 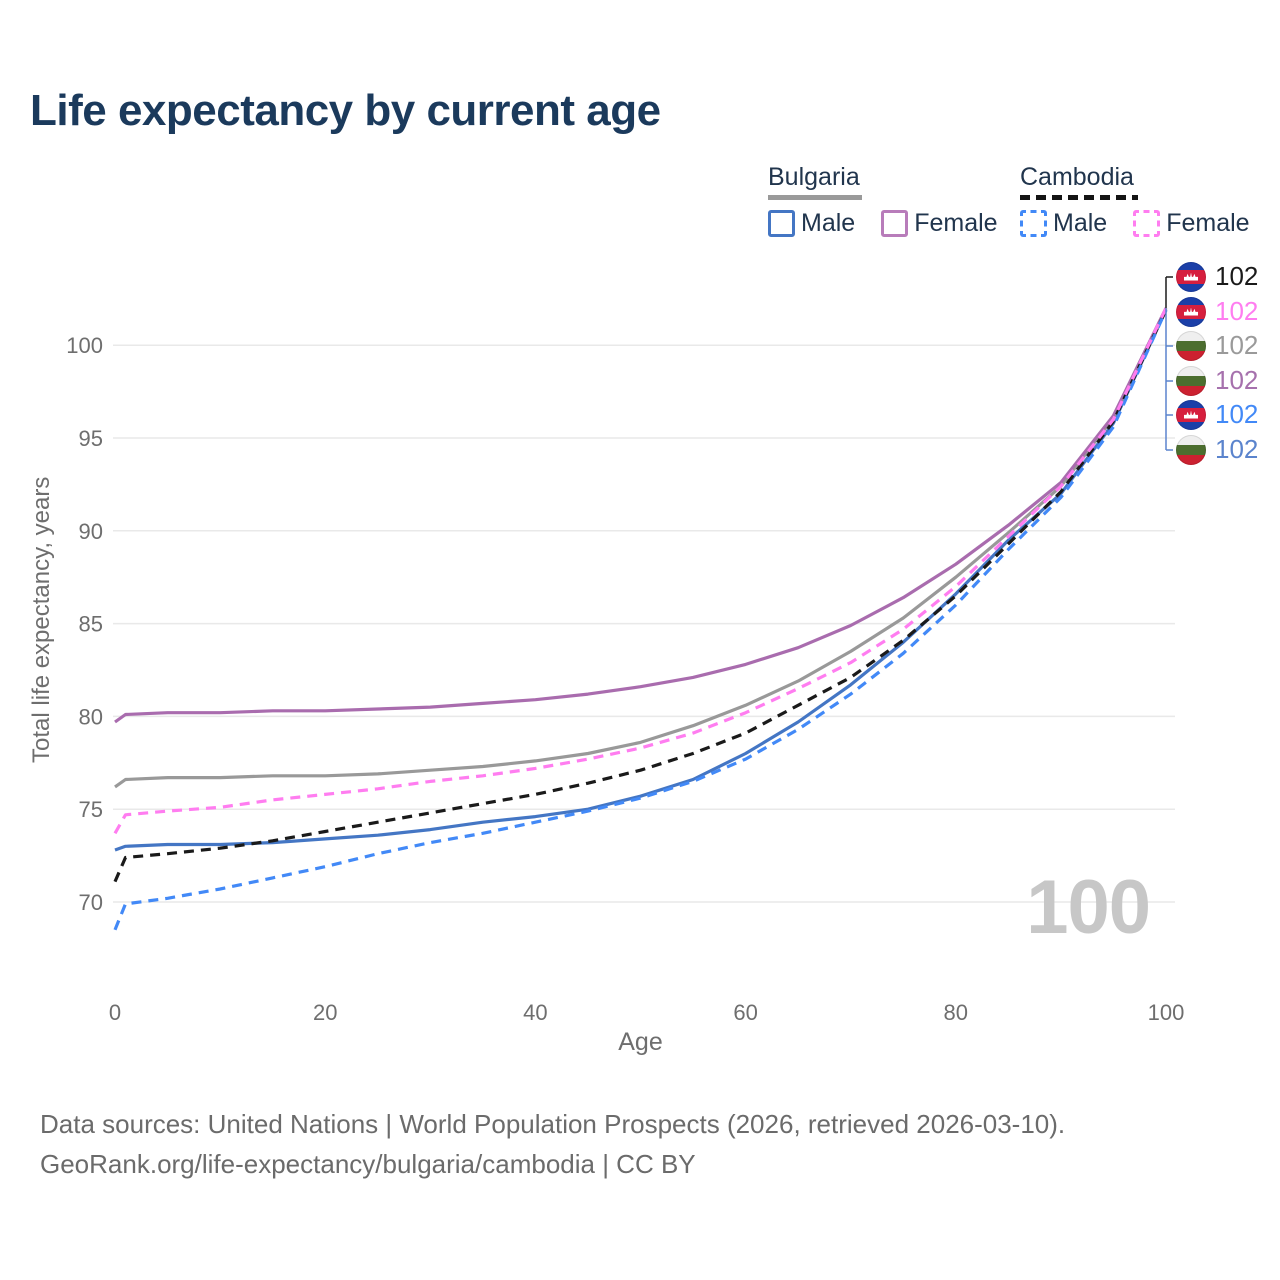 I want to click on legend-item-cambodia-male: Male, so click(x=1063, y=223).